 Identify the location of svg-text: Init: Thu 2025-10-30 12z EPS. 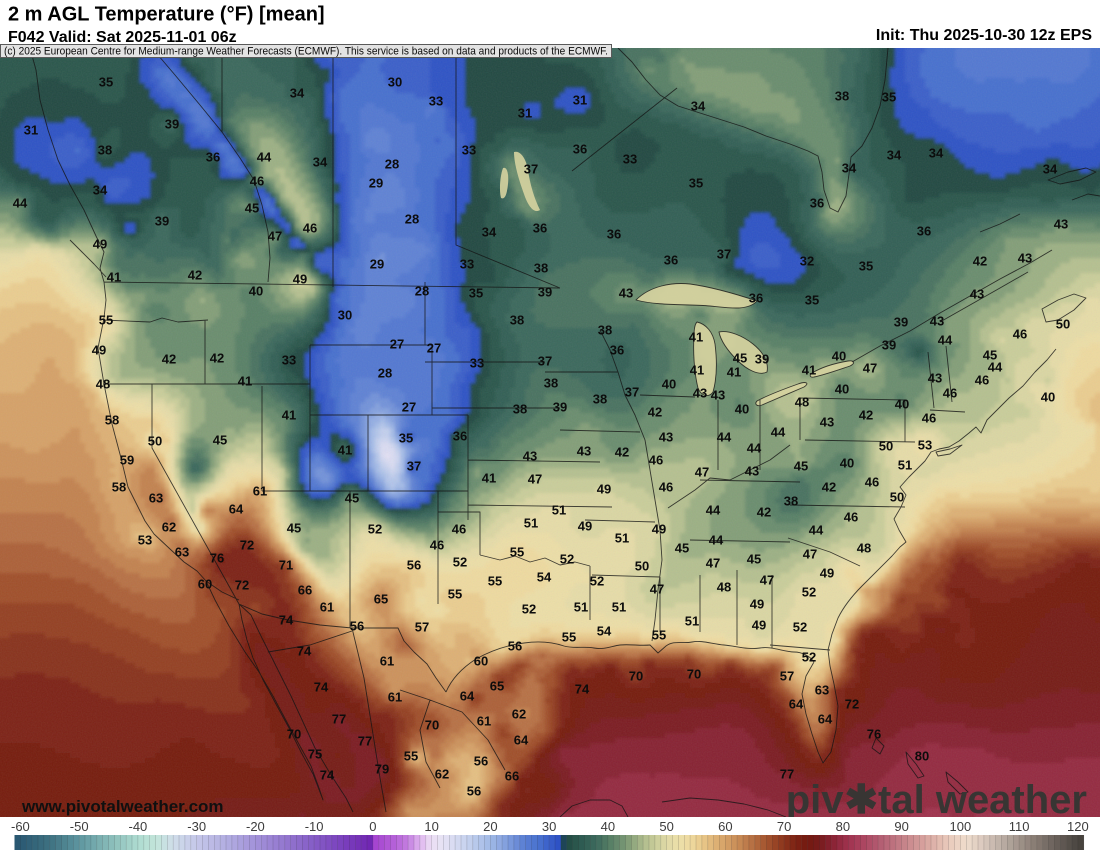
(984, 35).